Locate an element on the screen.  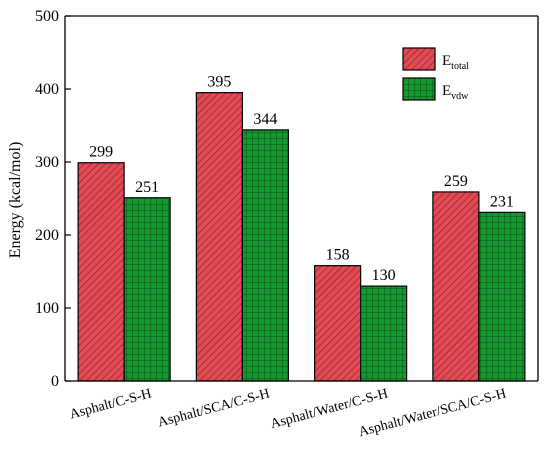
x-tick-label: Asphalt/SCA/C-S-H is located at coordinates (213, 408).